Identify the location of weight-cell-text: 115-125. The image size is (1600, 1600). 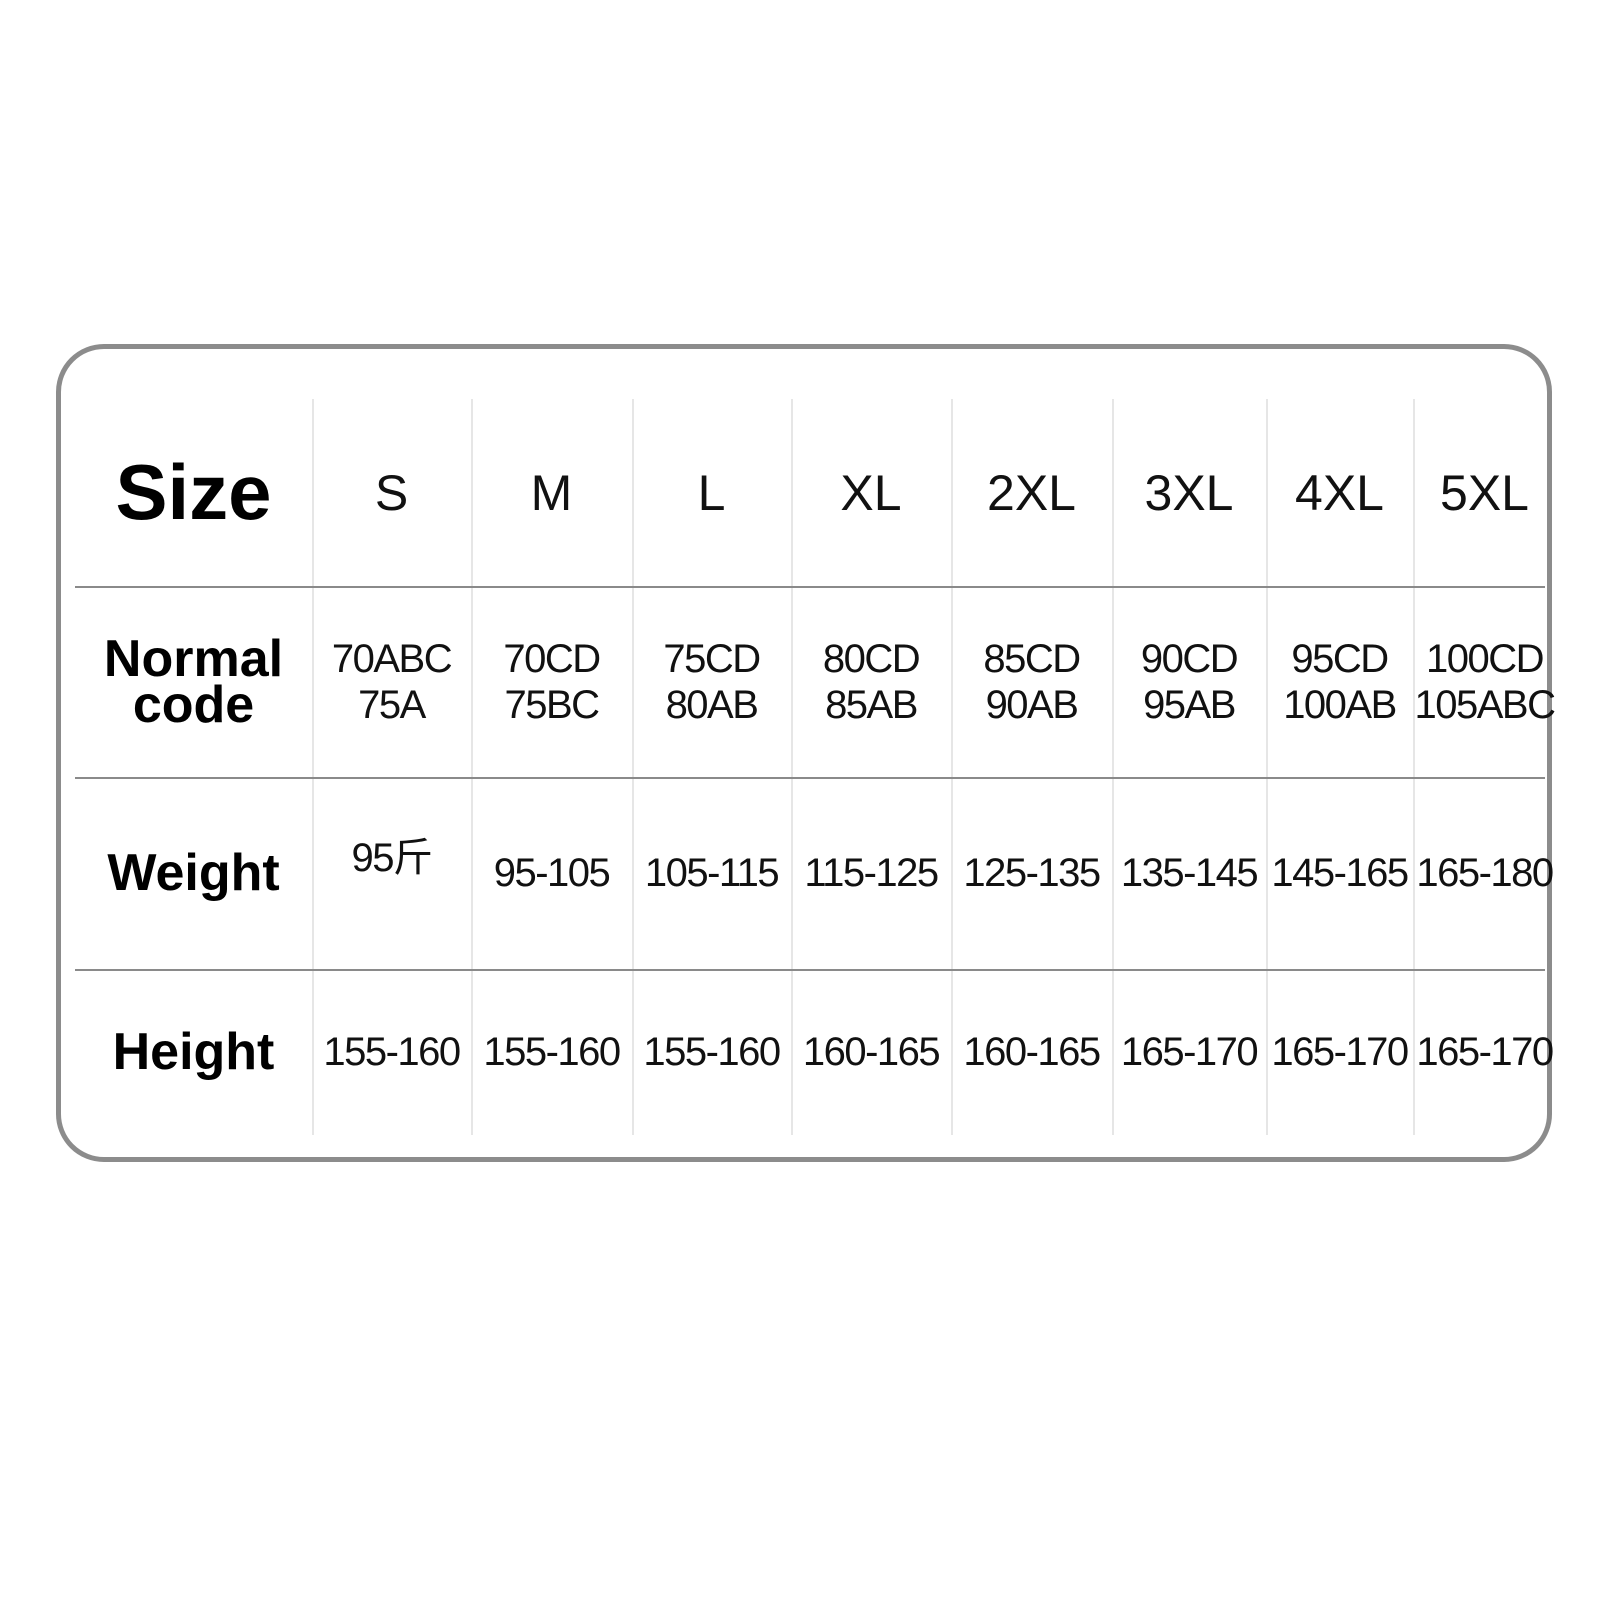
(871, 873).